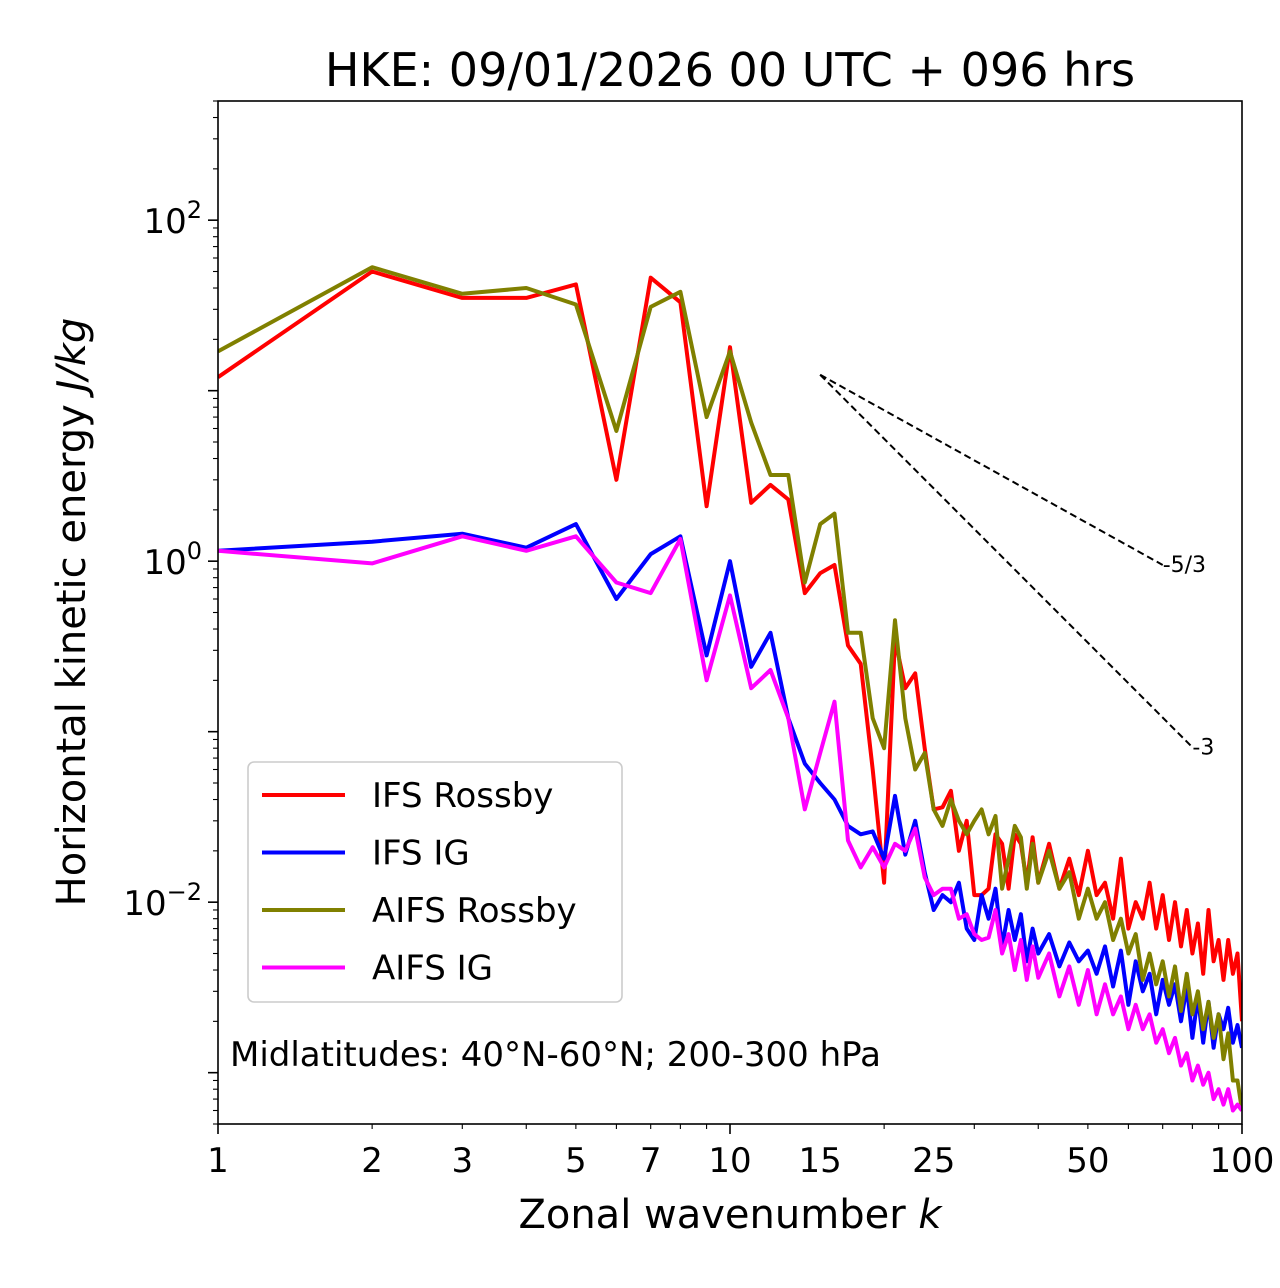 Image resolution: width=1280 pixels, height=1288 pixels. What do you see at coordinates (933, 1161) in the screenshot?
I see `x-tick-label: 25` at bounding box center [933, 1161].